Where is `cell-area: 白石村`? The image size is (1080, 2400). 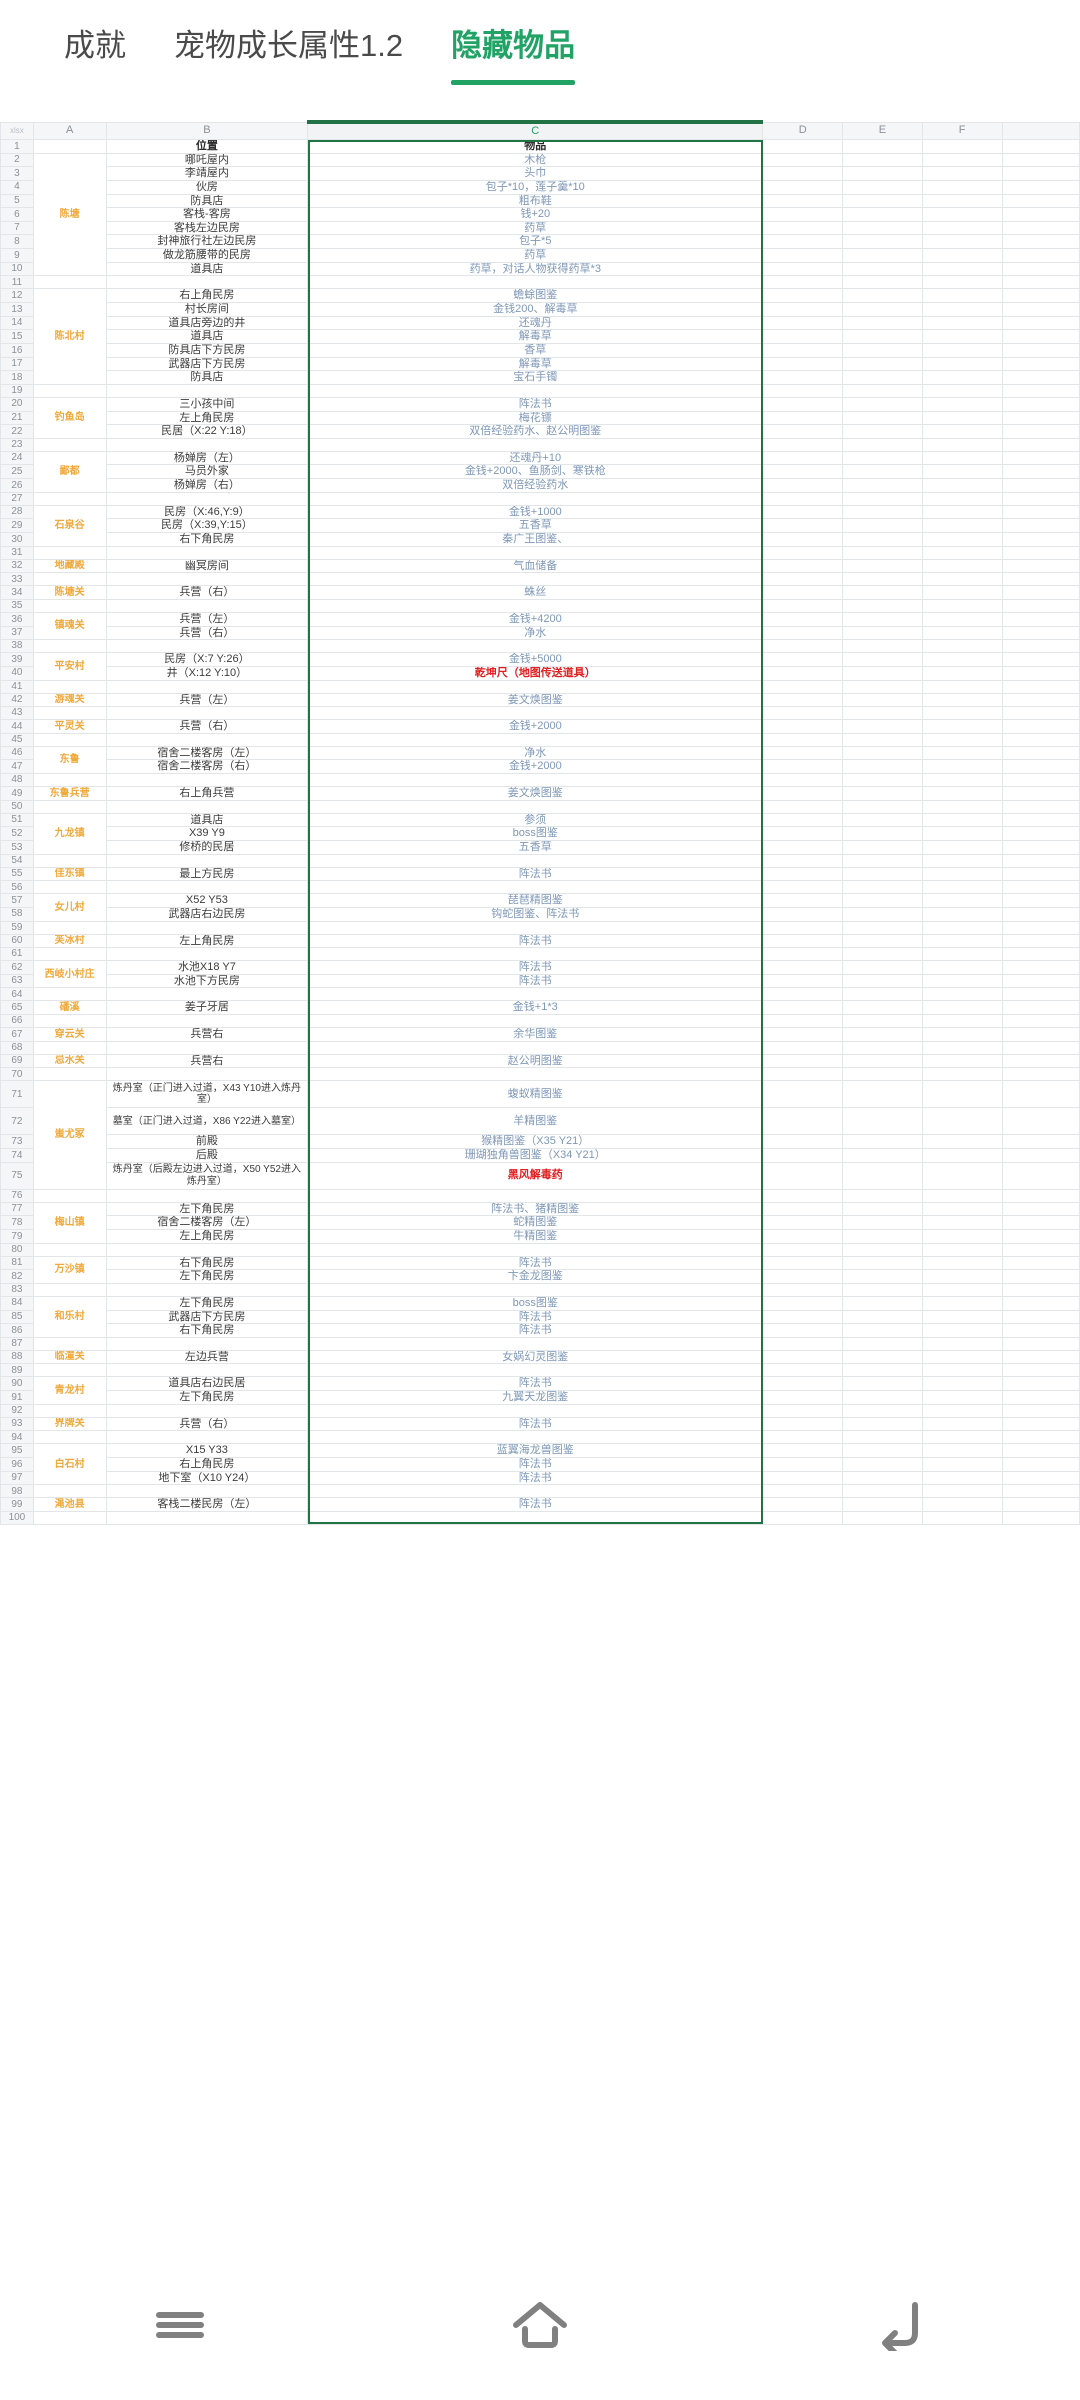
cell-area: 白石村 is located at coordinates (69, 1464).